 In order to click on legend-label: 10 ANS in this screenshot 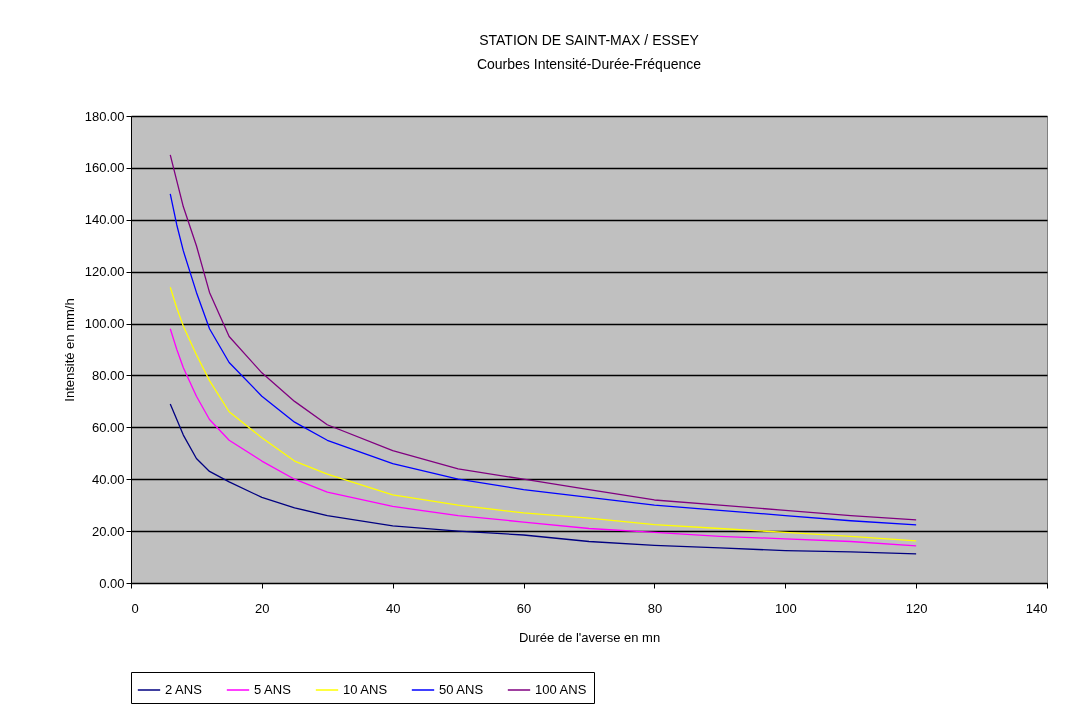, I will do `click(365, 689)`.